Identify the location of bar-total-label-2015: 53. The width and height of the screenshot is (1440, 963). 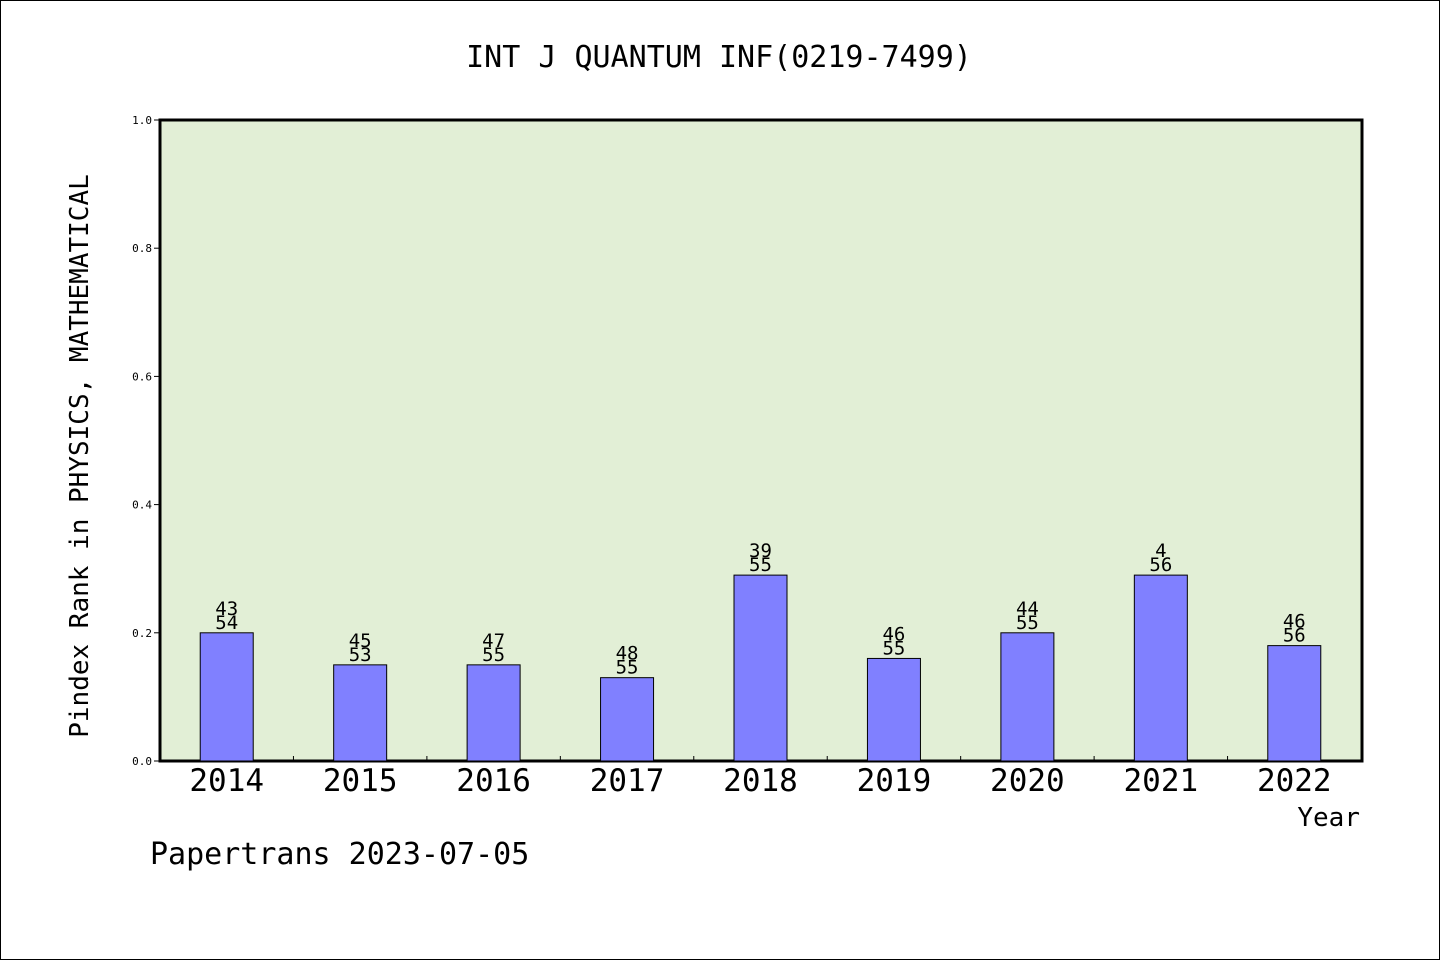
(360, 655).